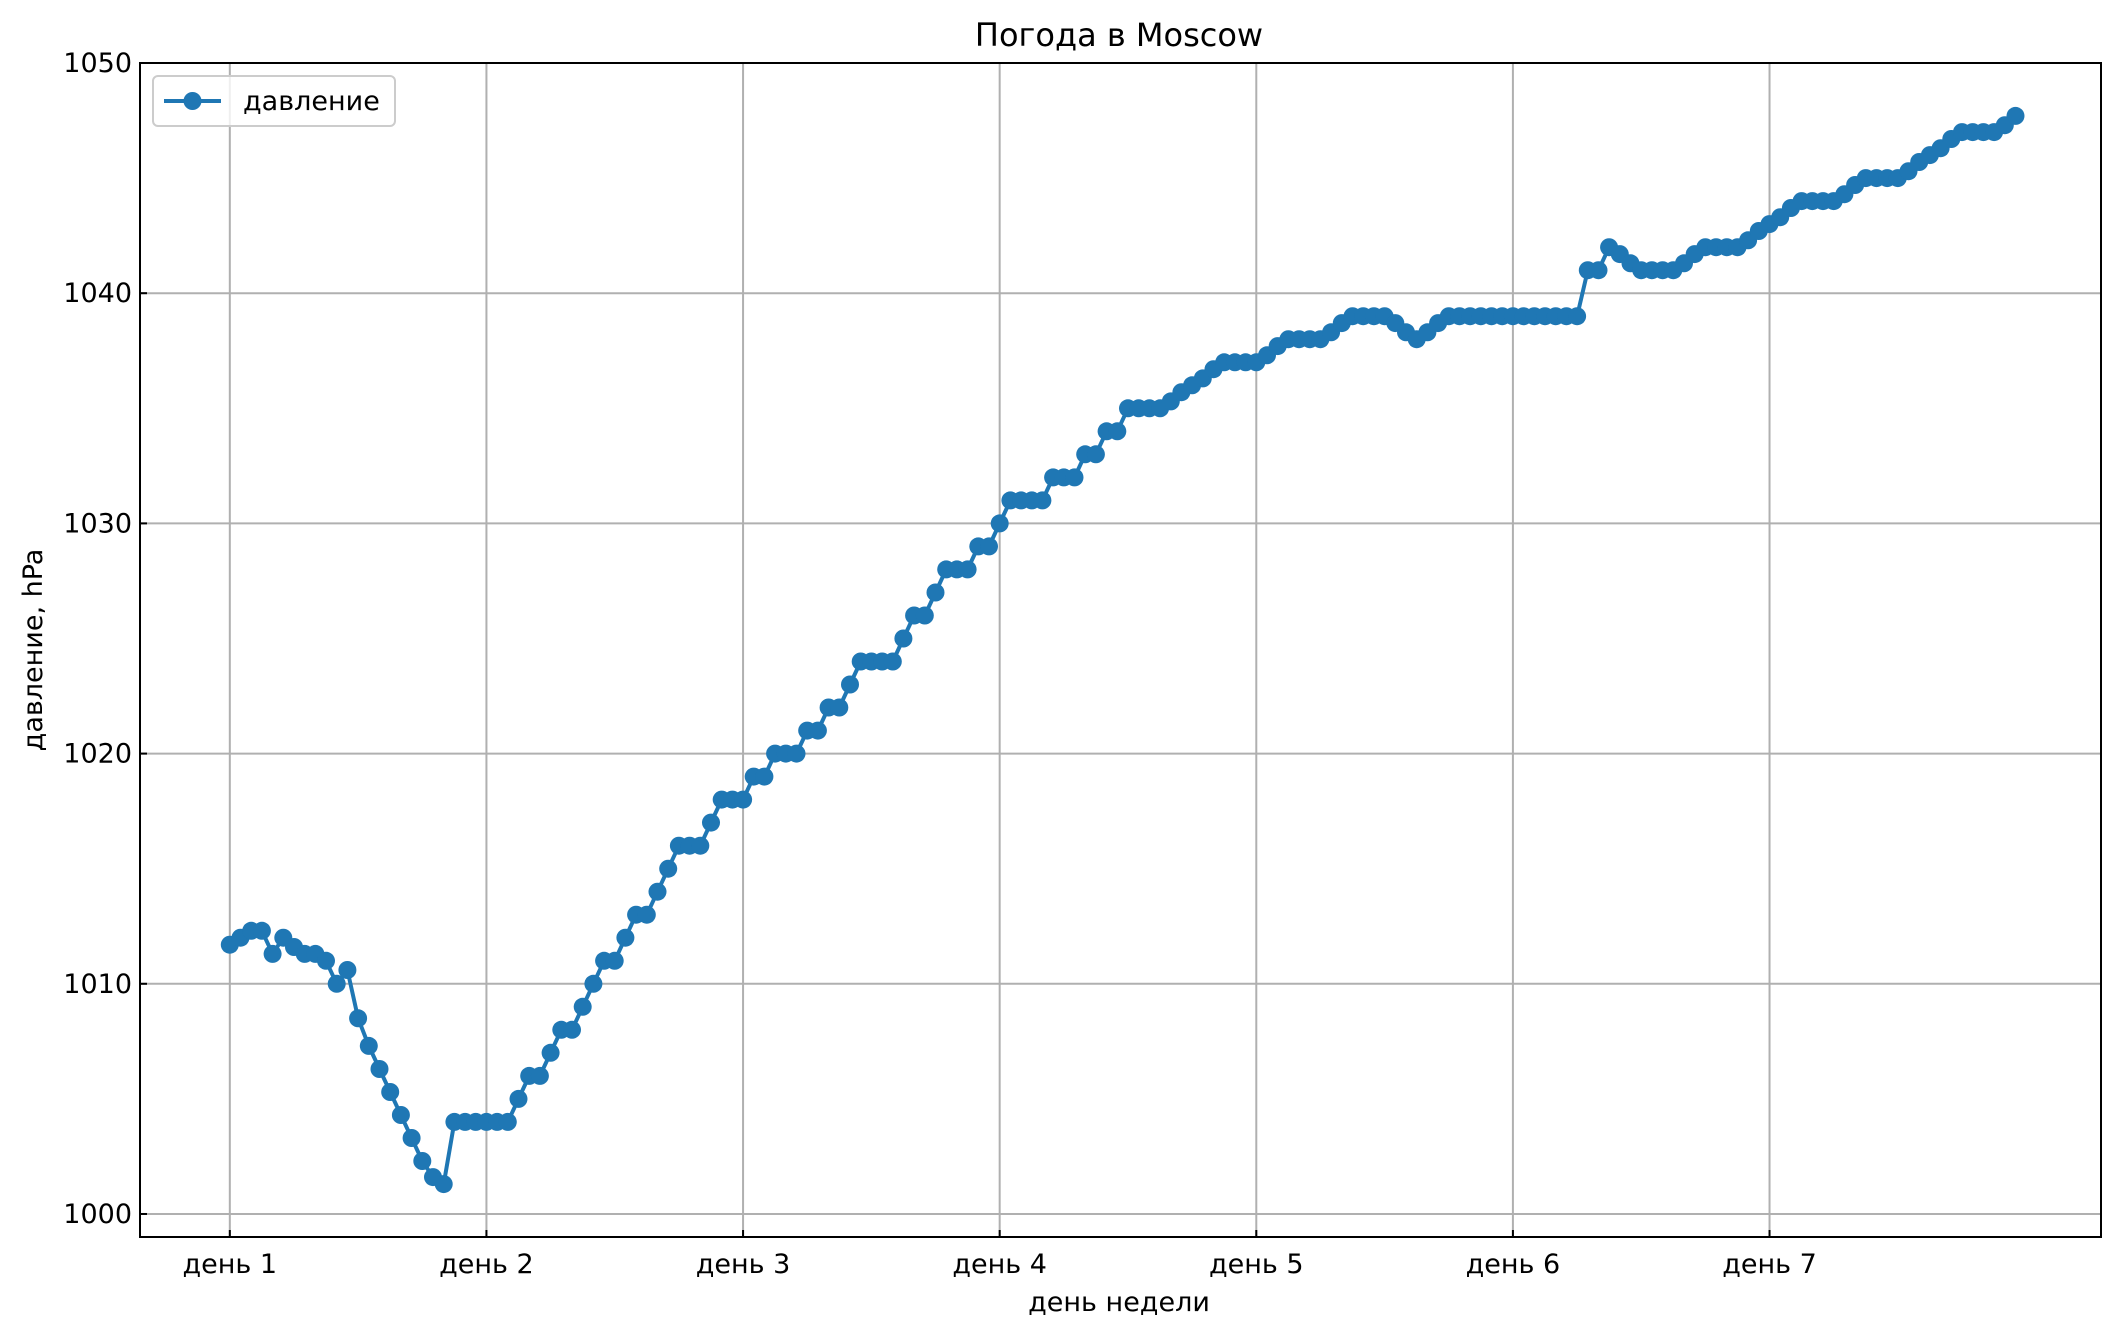 The width and height of the screenshot is (2119, 1335). What do you see at coordinates (1119, 1302) in the screenshot?
I see `x-axis-label: день недели` at bounding box center [1119, 1302].